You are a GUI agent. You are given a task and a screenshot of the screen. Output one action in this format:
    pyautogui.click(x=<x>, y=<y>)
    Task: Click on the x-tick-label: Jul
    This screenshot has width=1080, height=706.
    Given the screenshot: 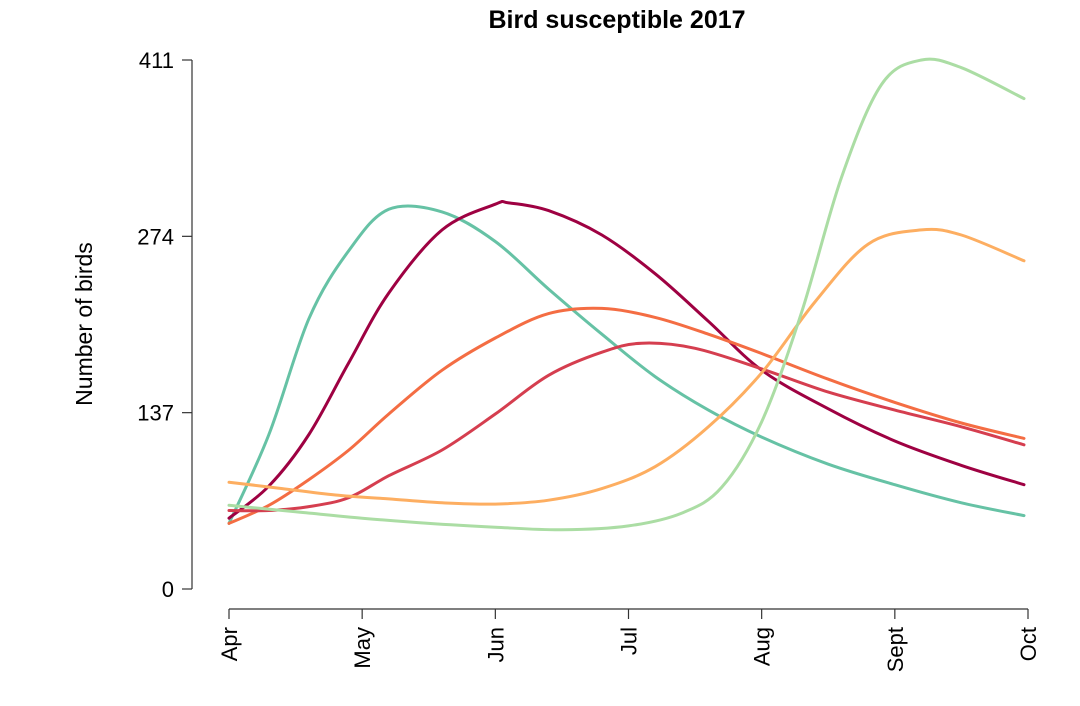 What is the action you would take?
    pyautogui.click(x=629, y=641)
    